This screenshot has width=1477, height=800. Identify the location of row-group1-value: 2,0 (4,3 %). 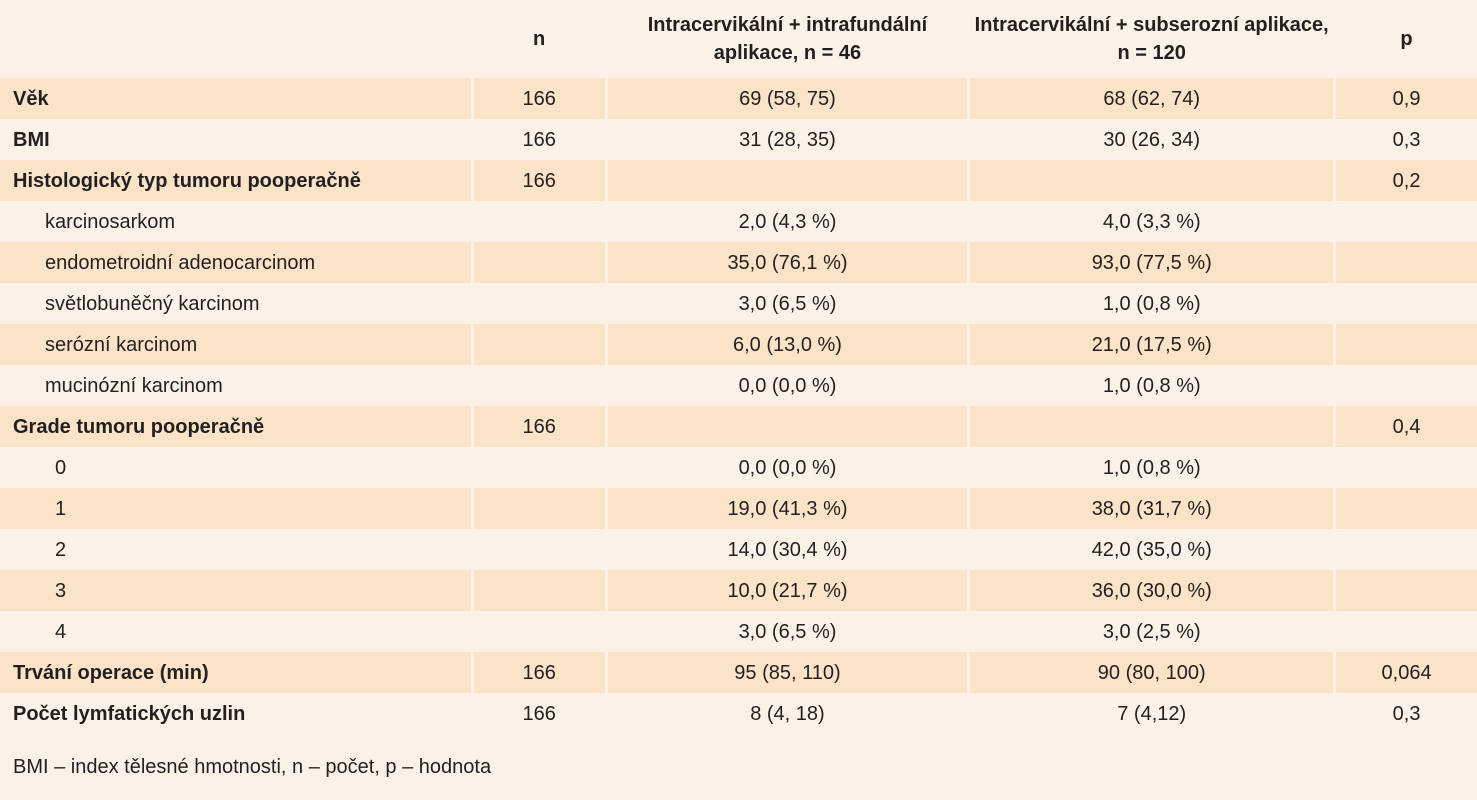
(787, 221).